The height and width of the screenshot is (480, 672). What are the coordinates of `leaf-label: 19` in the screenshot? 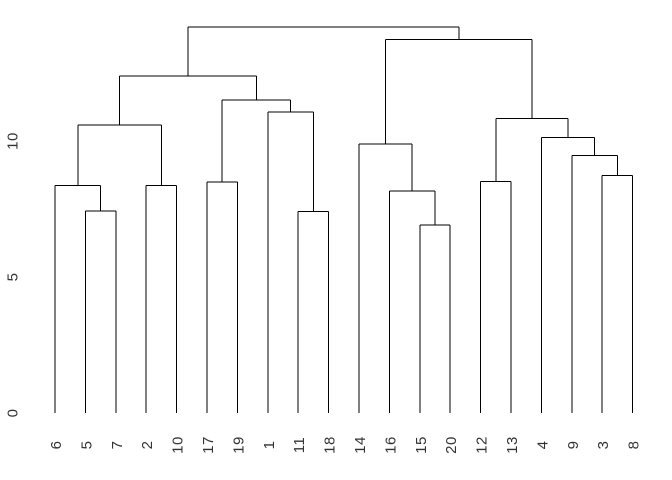 It's located at (238, 445).